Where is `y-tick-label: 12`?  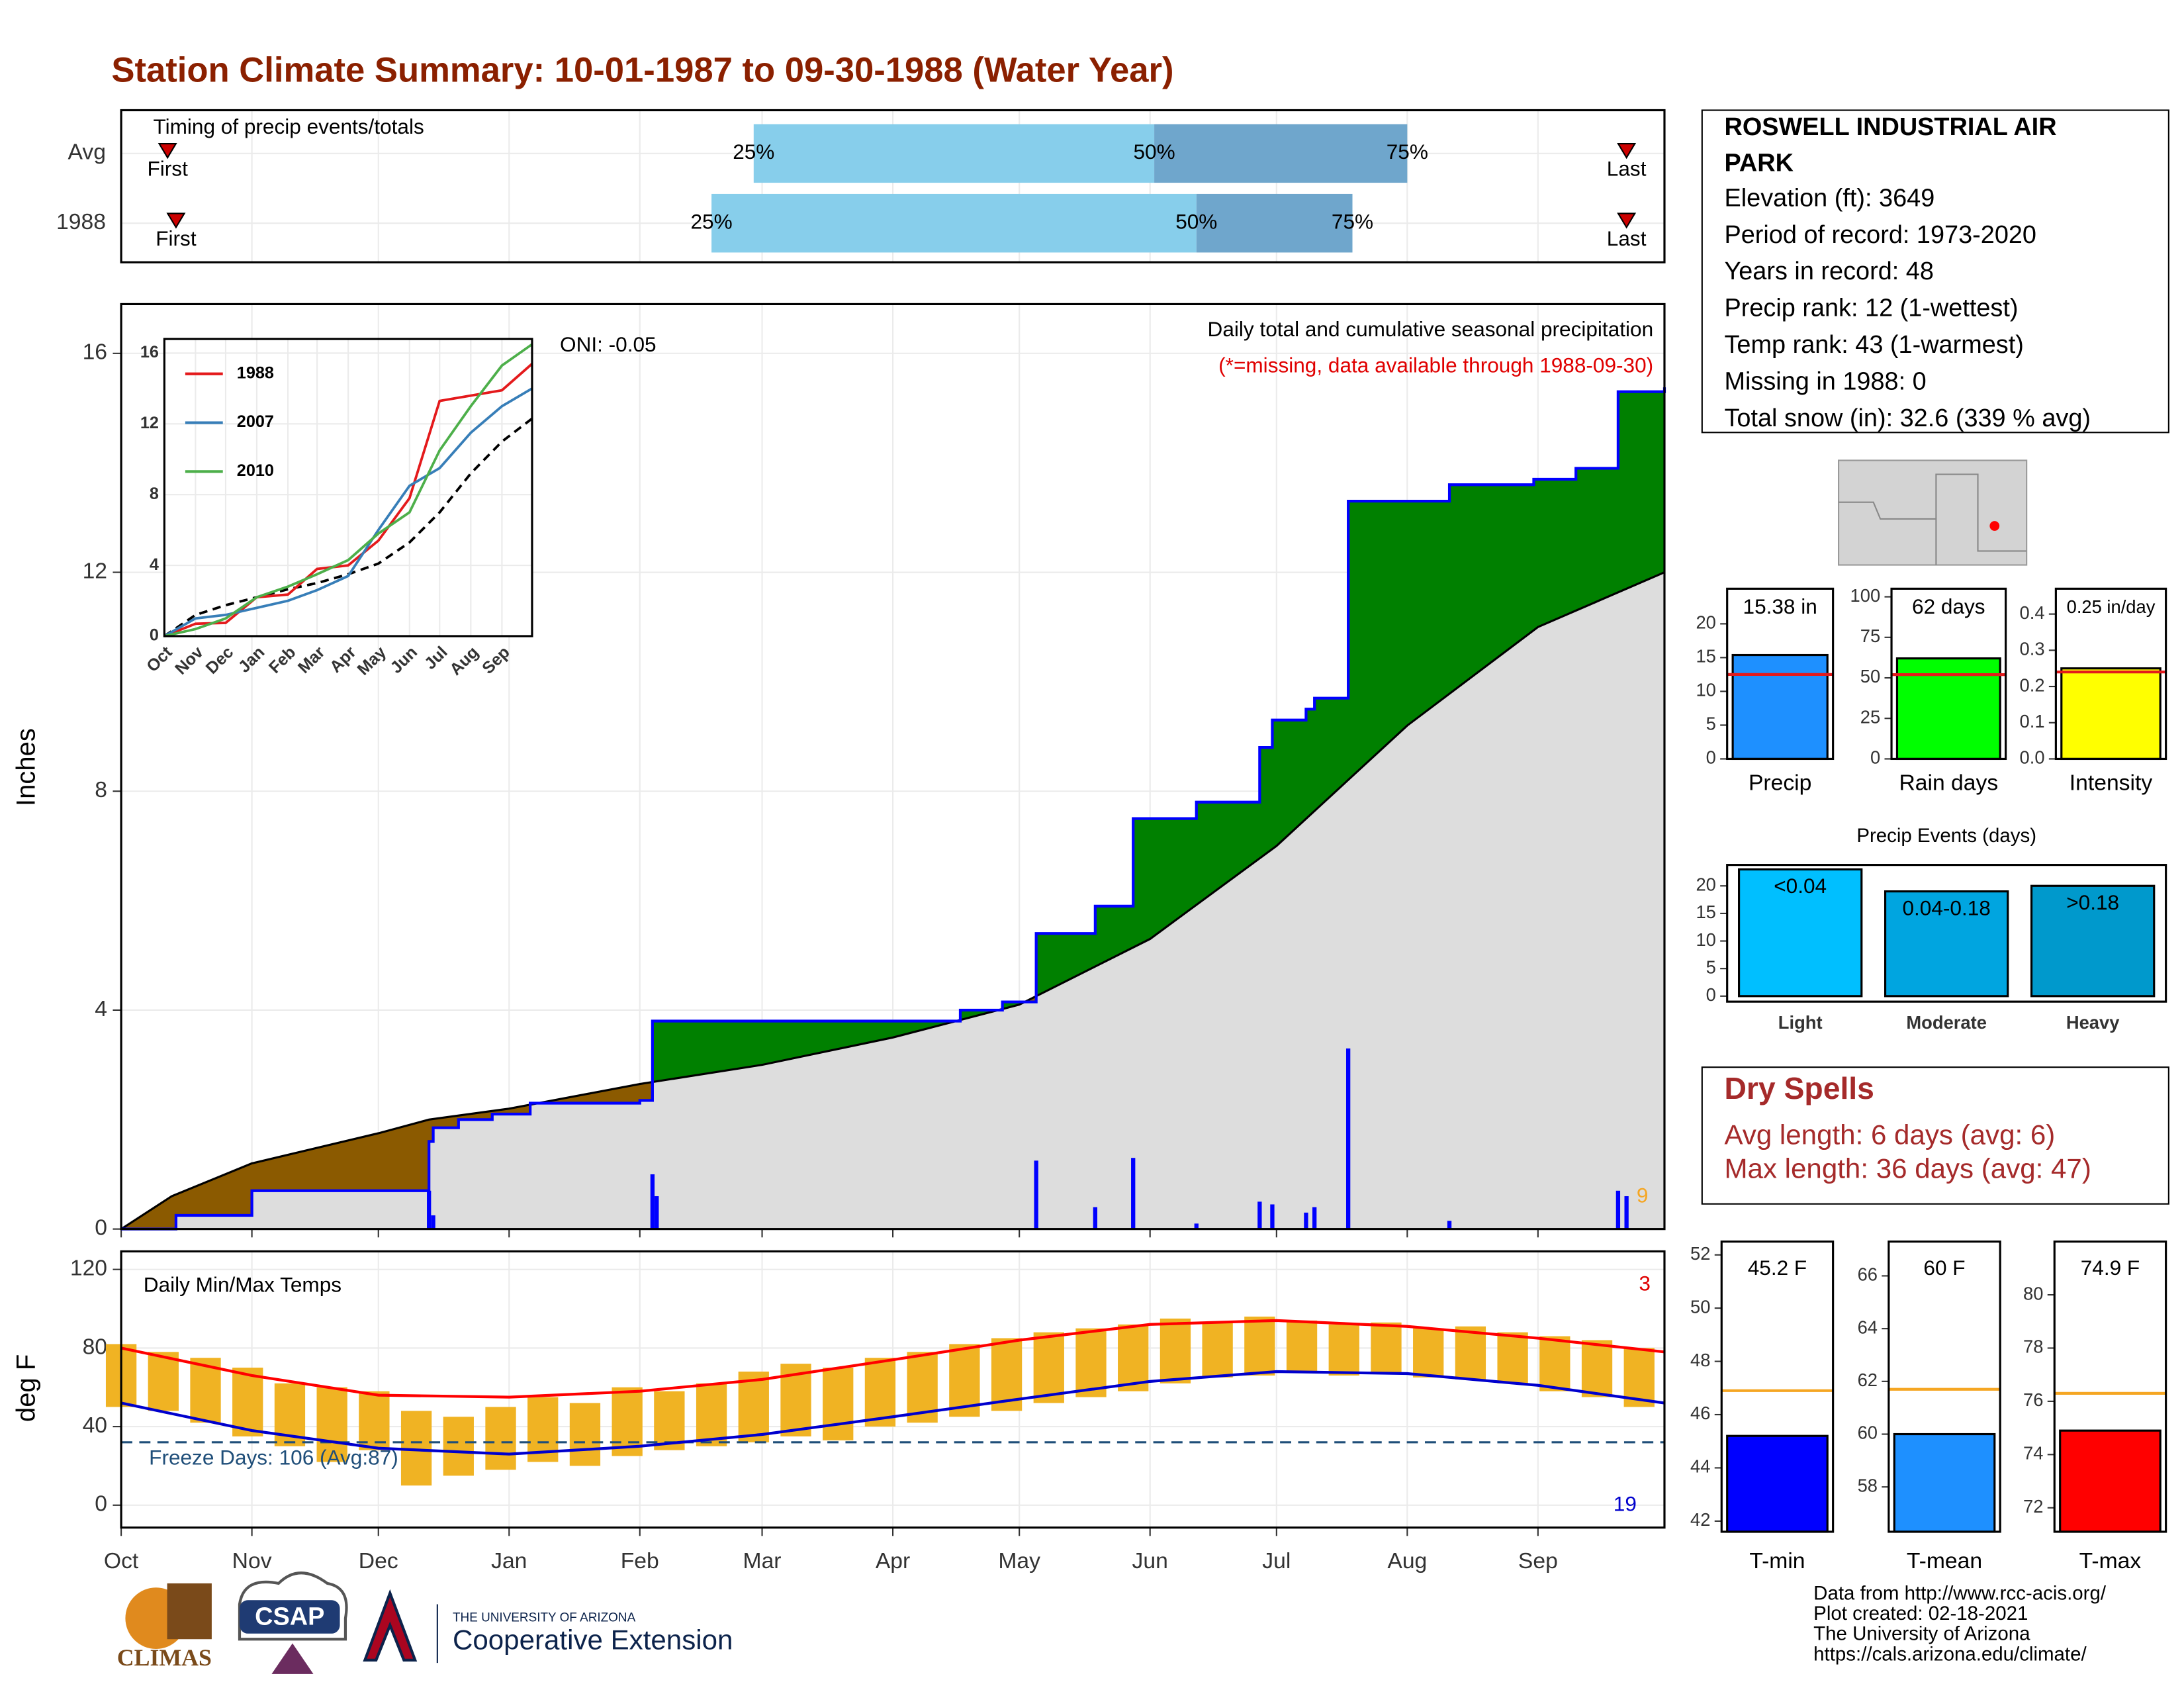 y-tick-label: 12 is located at coordinates (95, 571).